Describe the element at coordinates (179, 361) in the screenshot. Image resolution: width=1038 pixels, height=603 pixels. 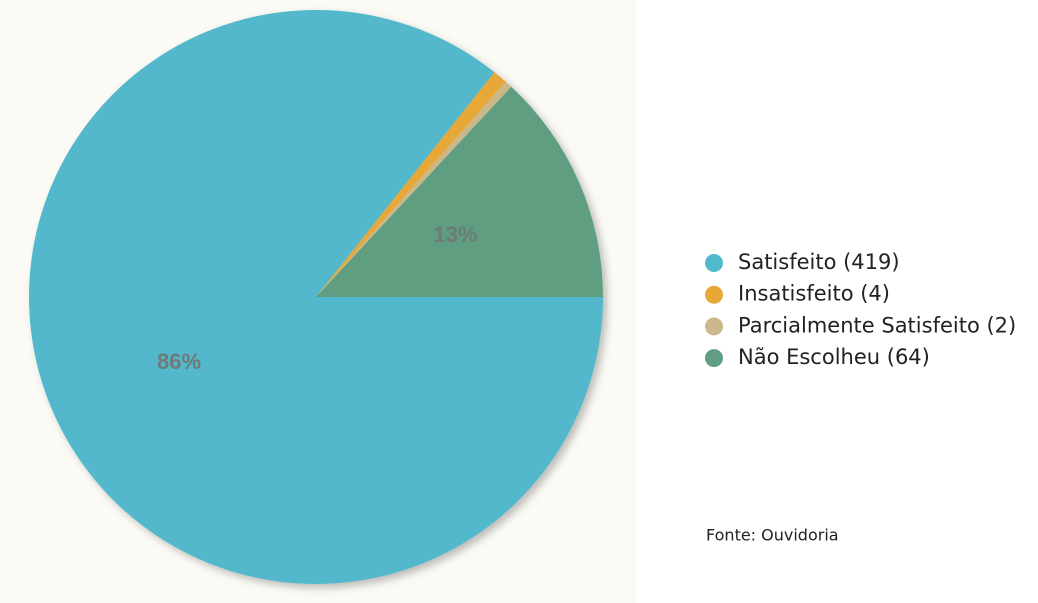
I see `slice-label: 86%` at that location.